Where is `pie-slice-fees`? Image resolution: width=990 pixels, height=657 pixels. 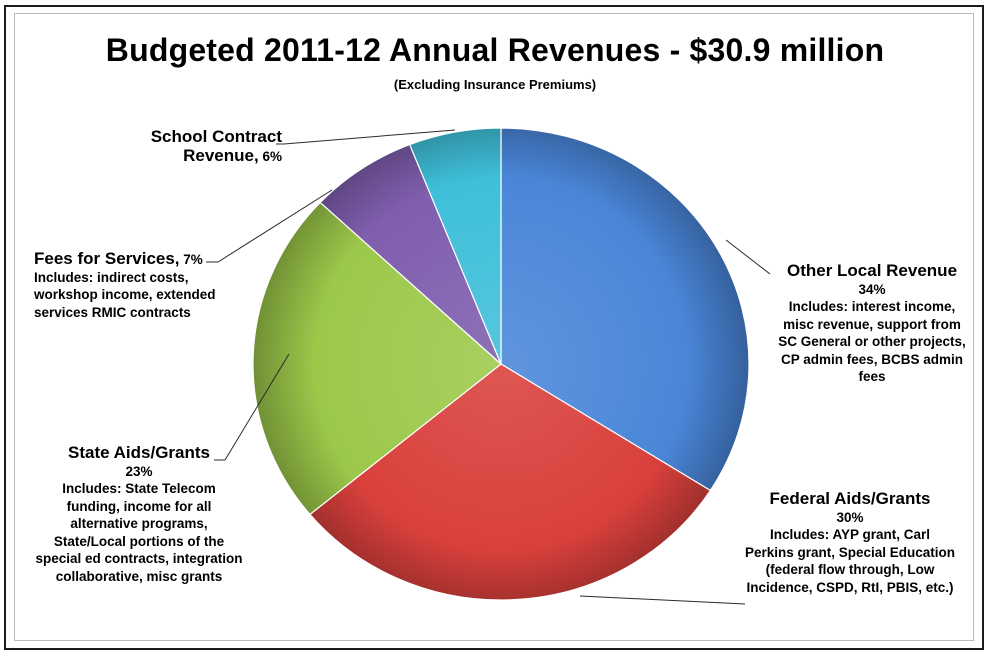
pie-slice-fees is located at coordinates (410, 254).